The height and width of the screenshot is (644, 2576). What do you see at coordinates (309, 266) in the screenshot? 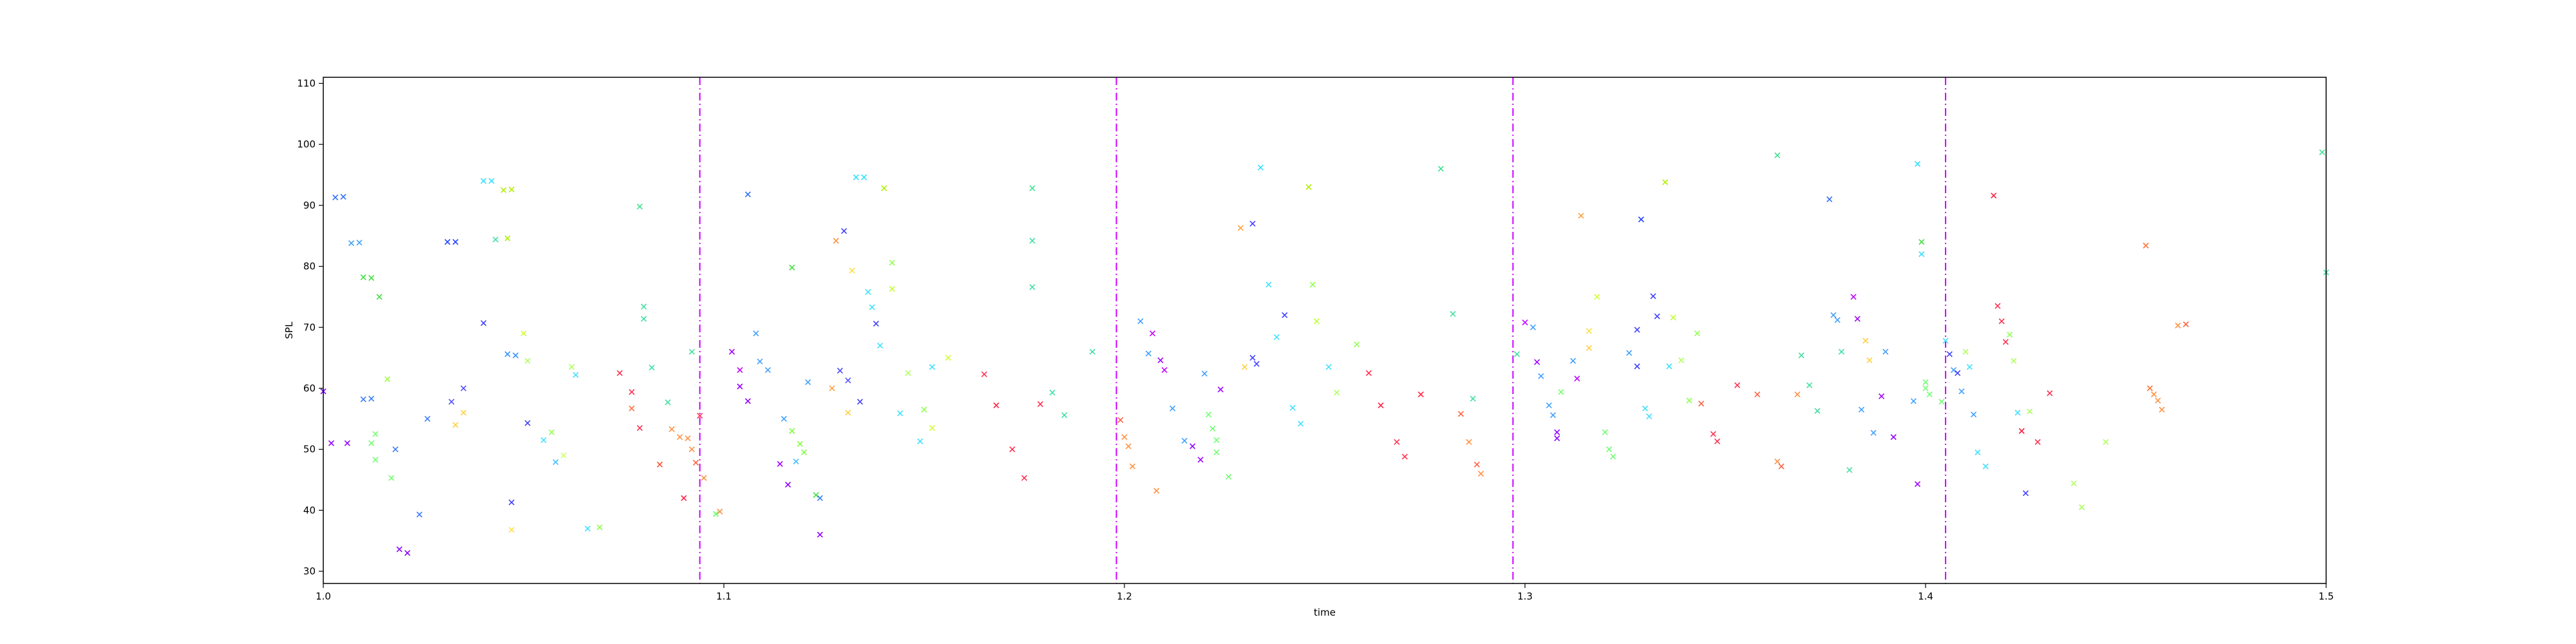
I see `y-tick-label-5: 80` at bounding box center [309, 266].